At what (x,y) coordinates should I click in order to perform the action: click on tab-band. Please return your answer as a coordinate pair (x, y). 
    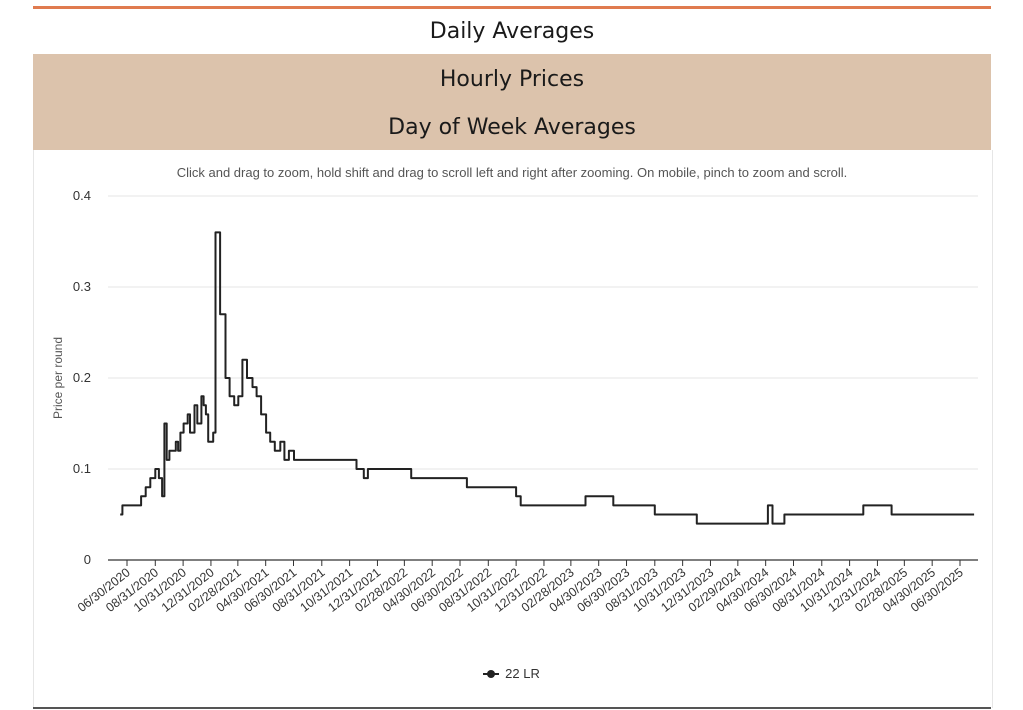
    Looking at the image, I should click on (512, 102).